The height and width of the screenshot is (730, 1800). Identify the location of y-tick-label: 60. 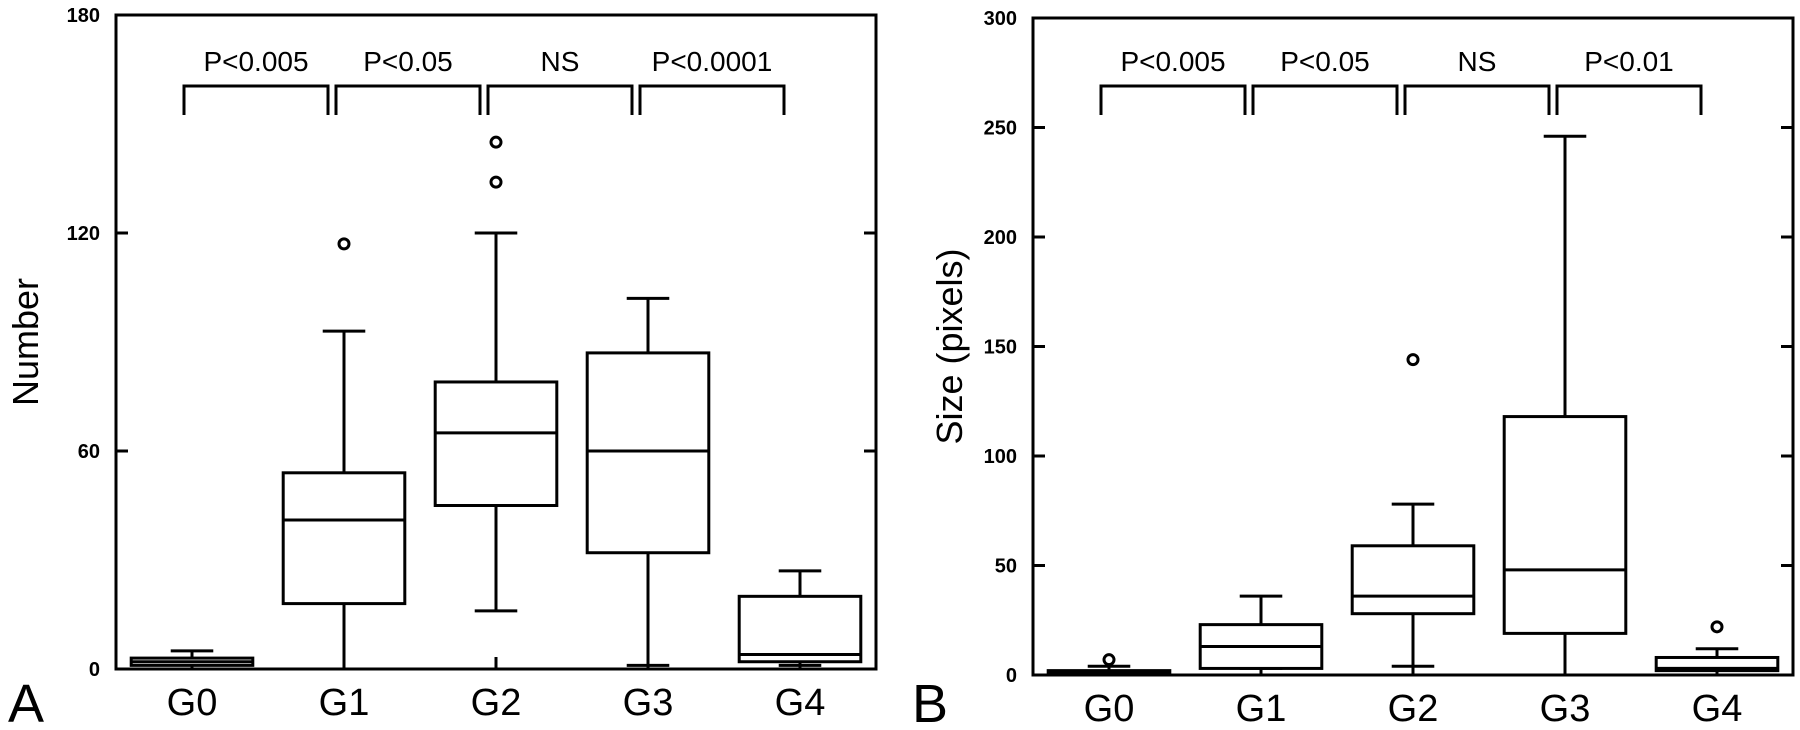
(89, 452).